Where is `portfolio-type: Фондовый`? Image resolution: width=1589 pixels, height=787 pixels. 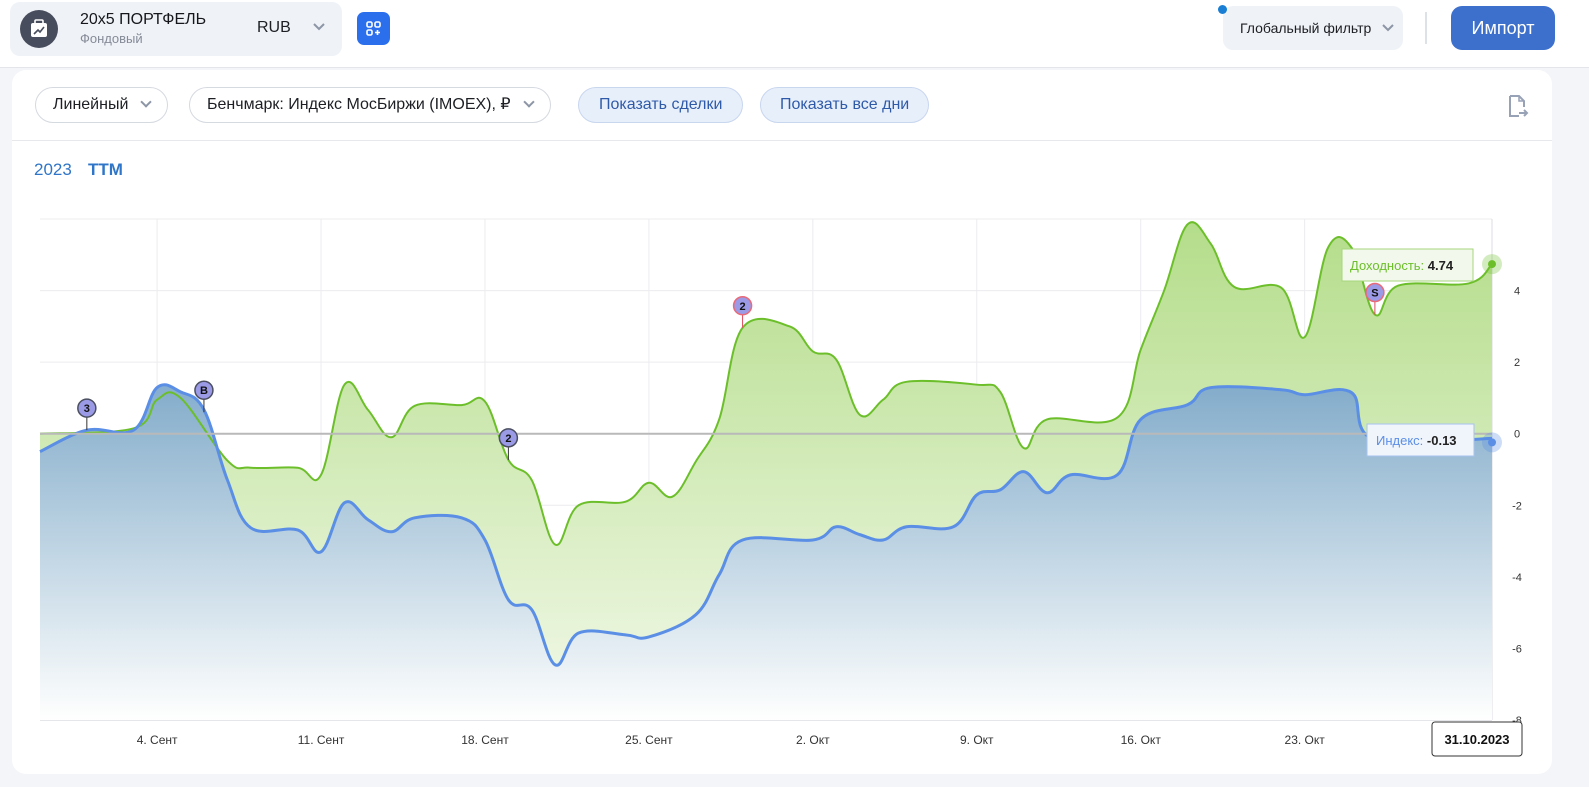
portfolio-type: Фондовый is located at coordinates (111, 38).